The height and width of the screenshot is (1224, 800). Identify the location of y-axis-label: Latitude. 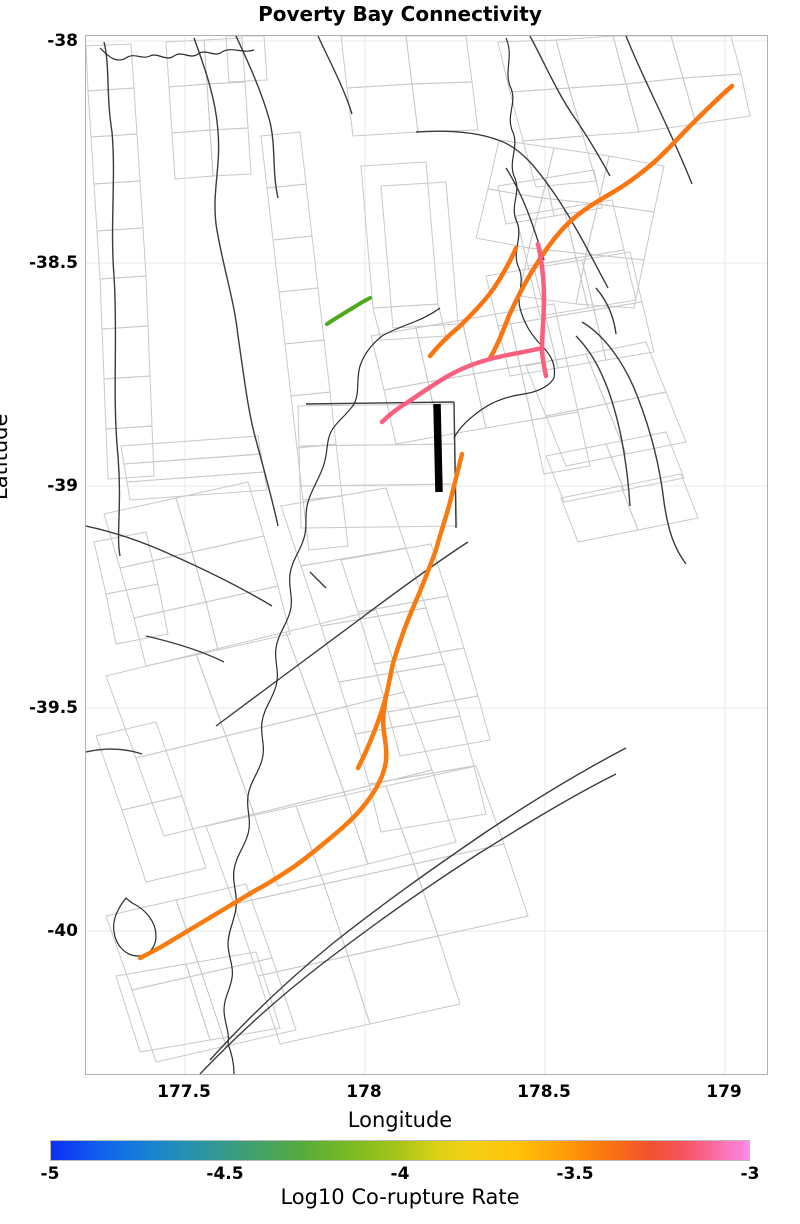
(6, 456).